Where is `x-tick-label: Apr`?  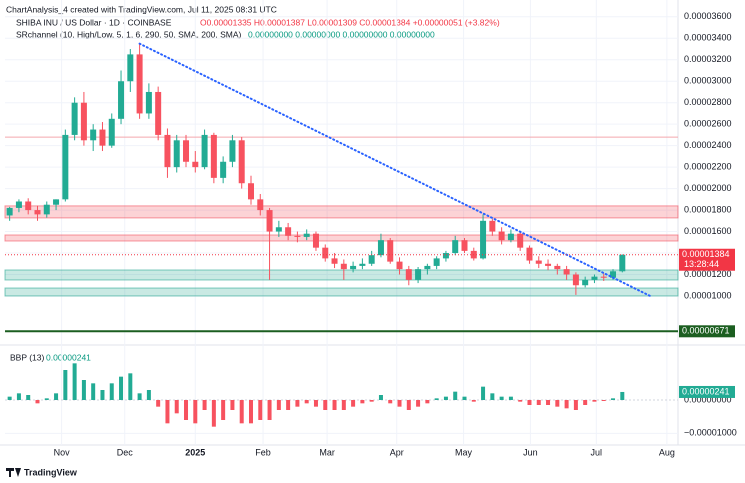 x-tick-label: Apr is located at coordinates (397, 452).